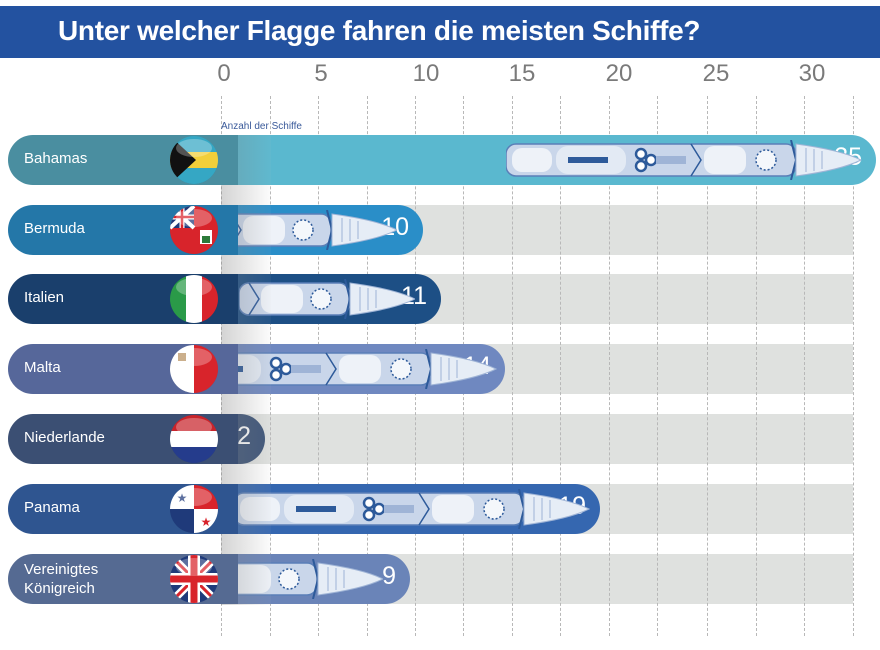 The height and width of the screenshot is (650, 880). I want to click on x-tick-label: 30, so click(812, 73).